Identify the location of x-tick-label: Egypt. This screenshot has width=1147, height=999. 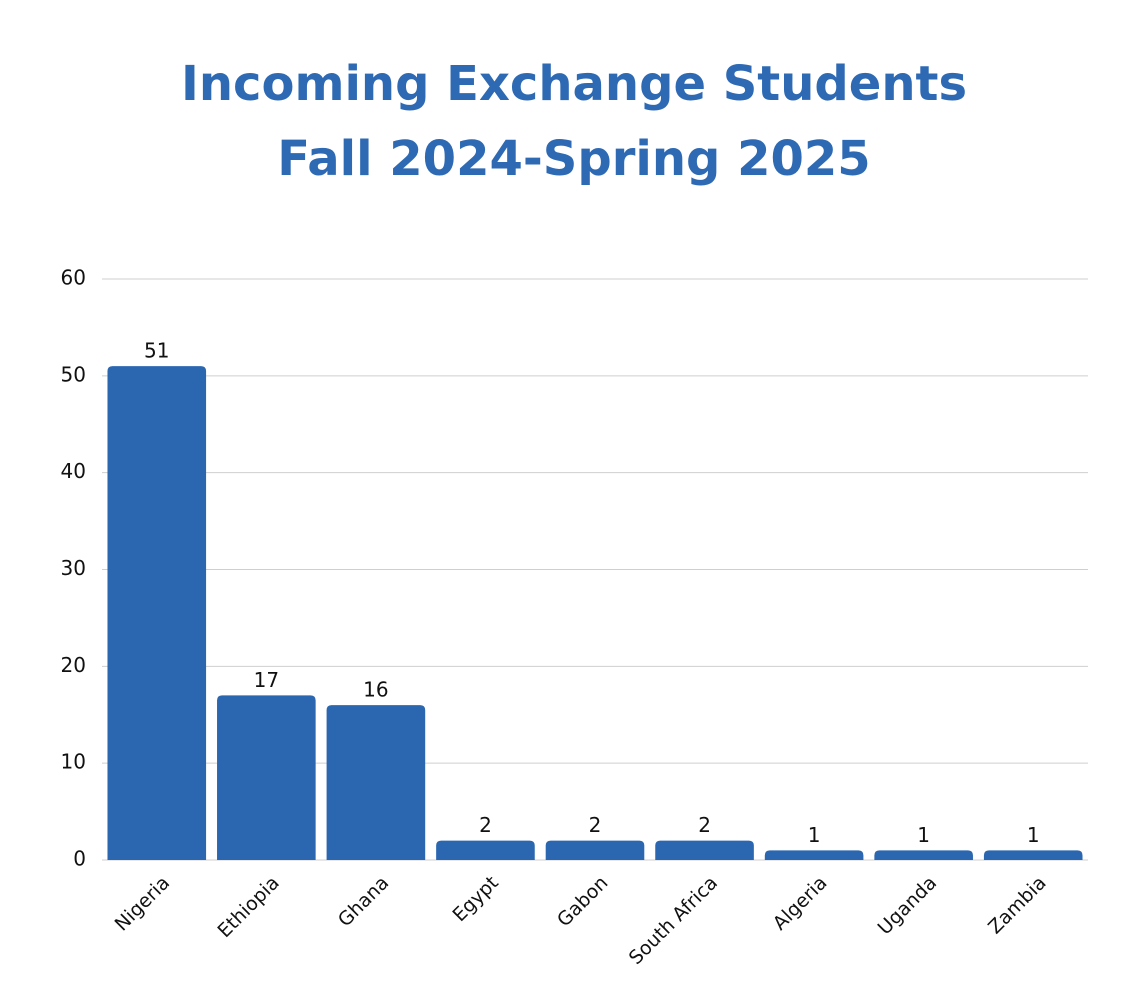
(476, 899).